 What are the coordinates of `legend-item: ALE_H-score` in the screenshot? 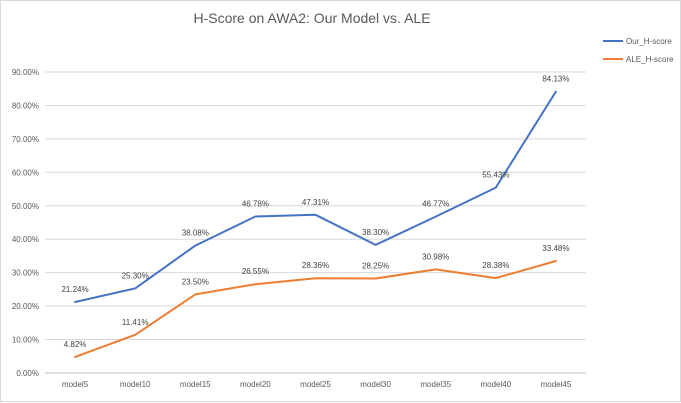 It's located at (638, 59).